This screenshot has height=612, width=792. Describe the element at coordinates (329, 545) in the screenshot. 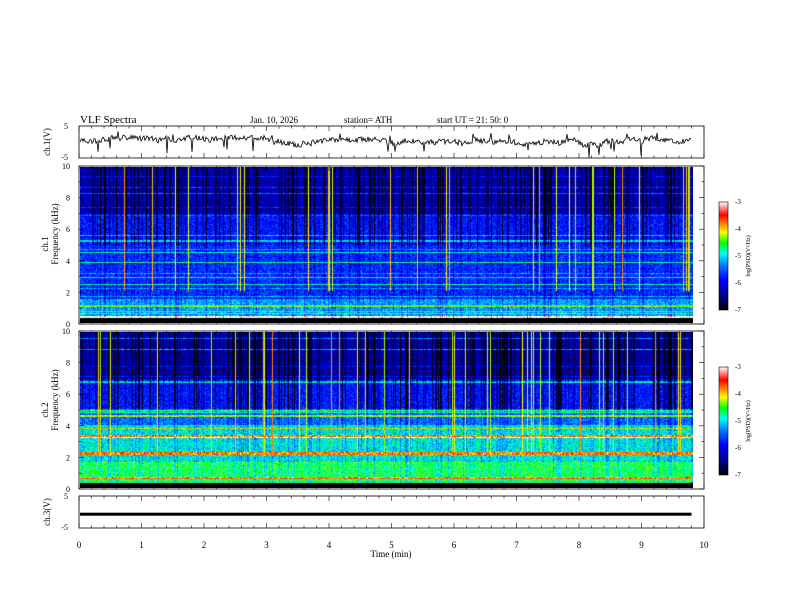

I see `time-tick-label-4: 4` at that location.